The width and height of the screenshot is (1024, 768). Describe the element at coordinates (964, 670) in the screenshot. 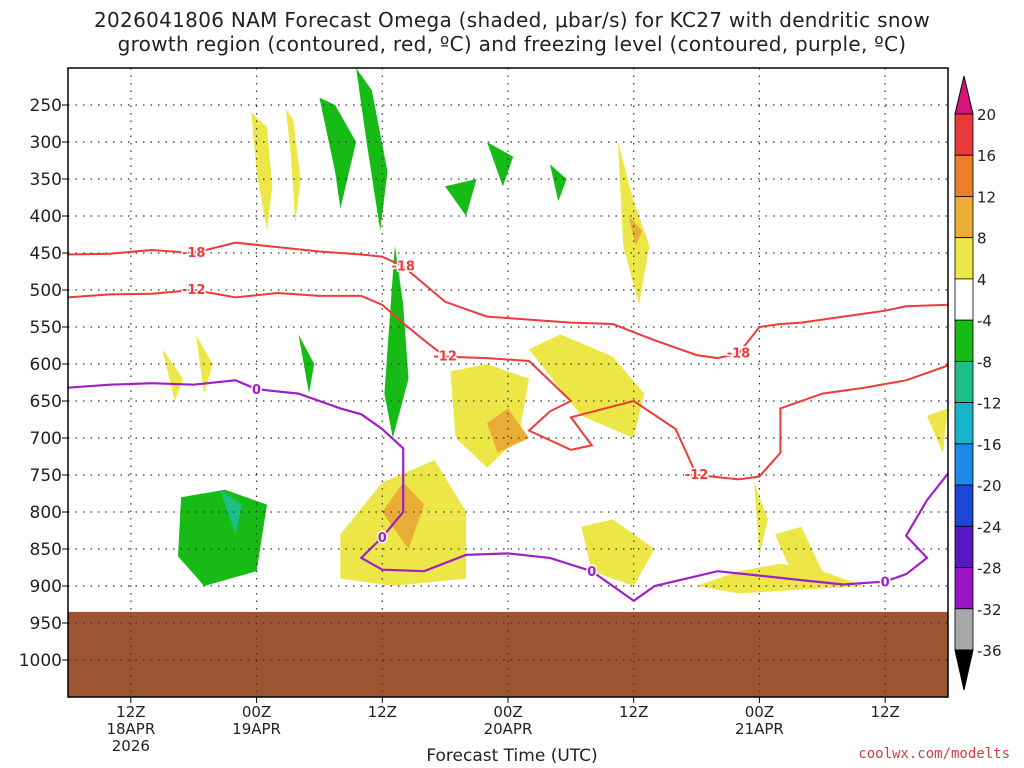

I see `colorbar-bottom-arrow` at that location.